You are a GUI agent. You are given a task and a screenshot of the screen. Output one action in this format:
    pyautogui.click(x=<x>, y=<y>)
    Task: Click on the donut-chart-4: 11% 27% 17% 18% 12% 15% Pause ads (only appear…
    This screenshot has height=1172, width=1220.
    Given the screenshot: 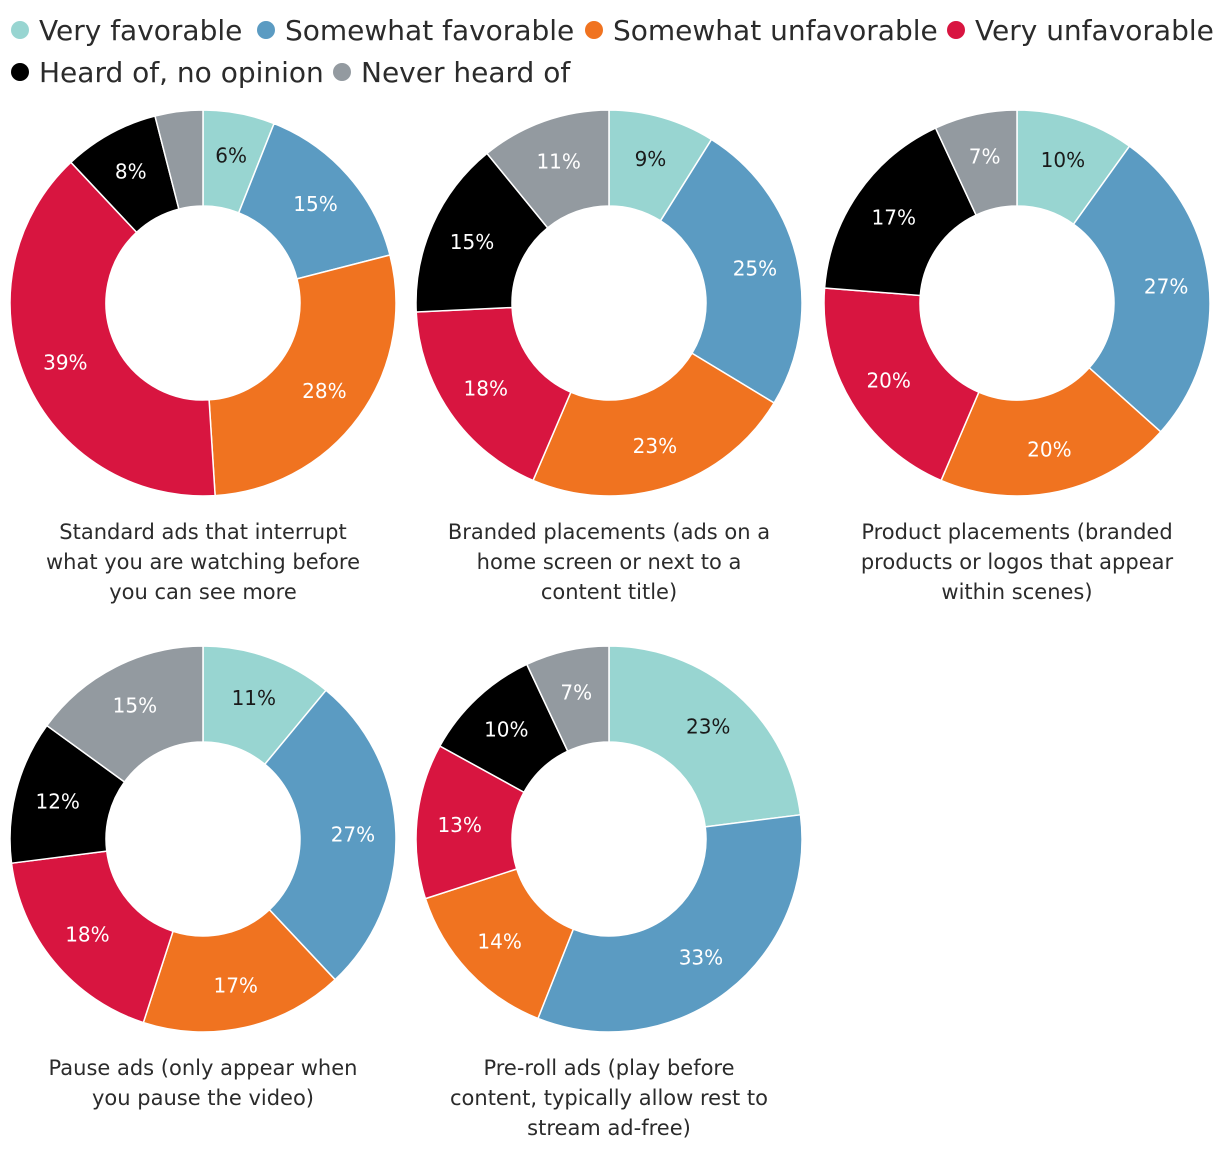 What is the action you would take?
    pyautogui.click(x=203, y=877)
    